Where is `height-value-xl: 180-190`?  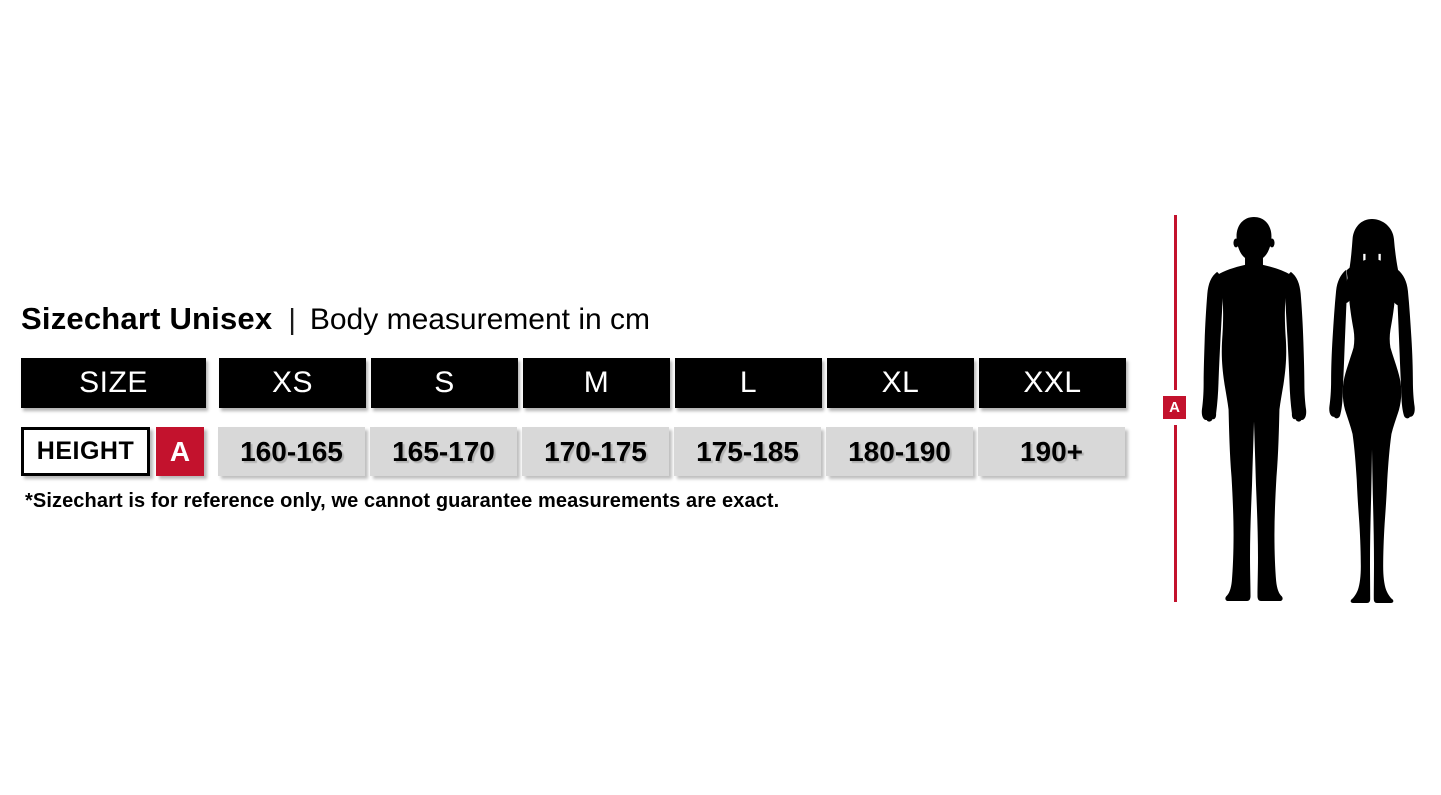
height-value-xl: 180-190 is located at coordinates (899, 451).